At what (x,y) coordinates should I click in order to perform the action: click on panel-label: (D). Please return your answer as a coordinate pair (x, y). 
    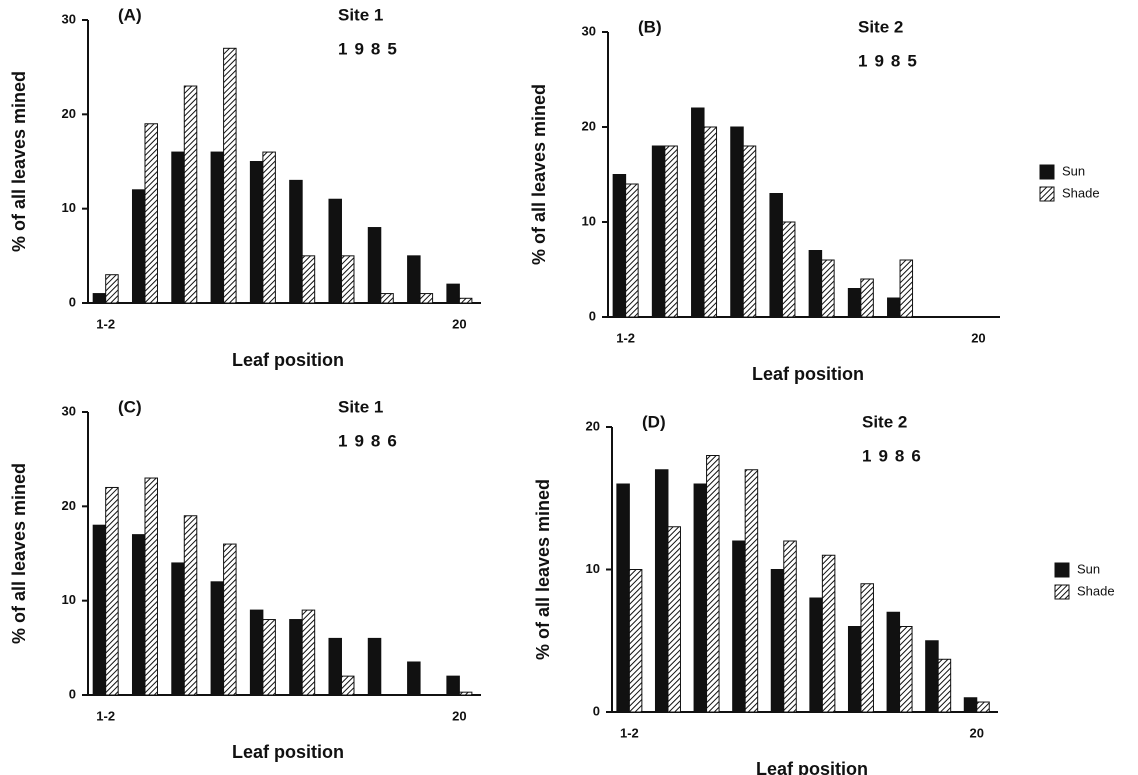
    Looking at the image, I should click on (654, 421).